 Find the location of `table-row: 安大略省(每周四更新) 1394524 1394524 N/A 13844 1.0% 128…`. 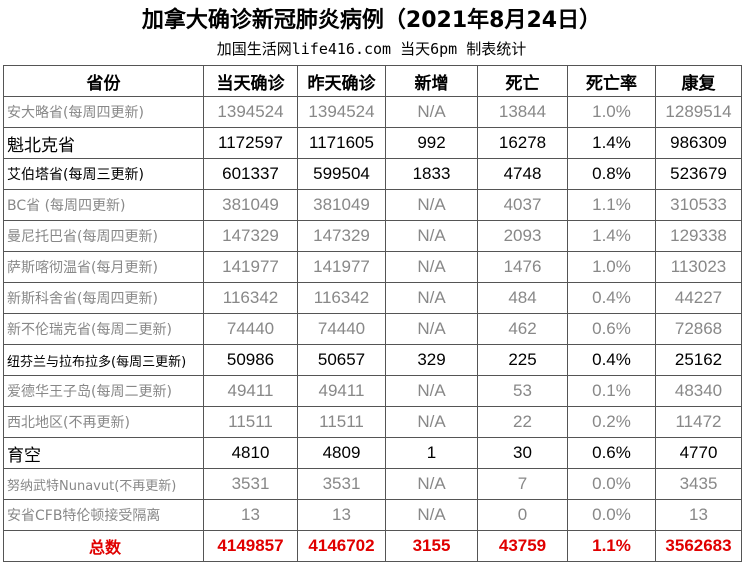

table-row: 安大略省(每周四更新) 1394524 1394524 N/A 13844 1.0% 128… is located at coordinates (372, 112).